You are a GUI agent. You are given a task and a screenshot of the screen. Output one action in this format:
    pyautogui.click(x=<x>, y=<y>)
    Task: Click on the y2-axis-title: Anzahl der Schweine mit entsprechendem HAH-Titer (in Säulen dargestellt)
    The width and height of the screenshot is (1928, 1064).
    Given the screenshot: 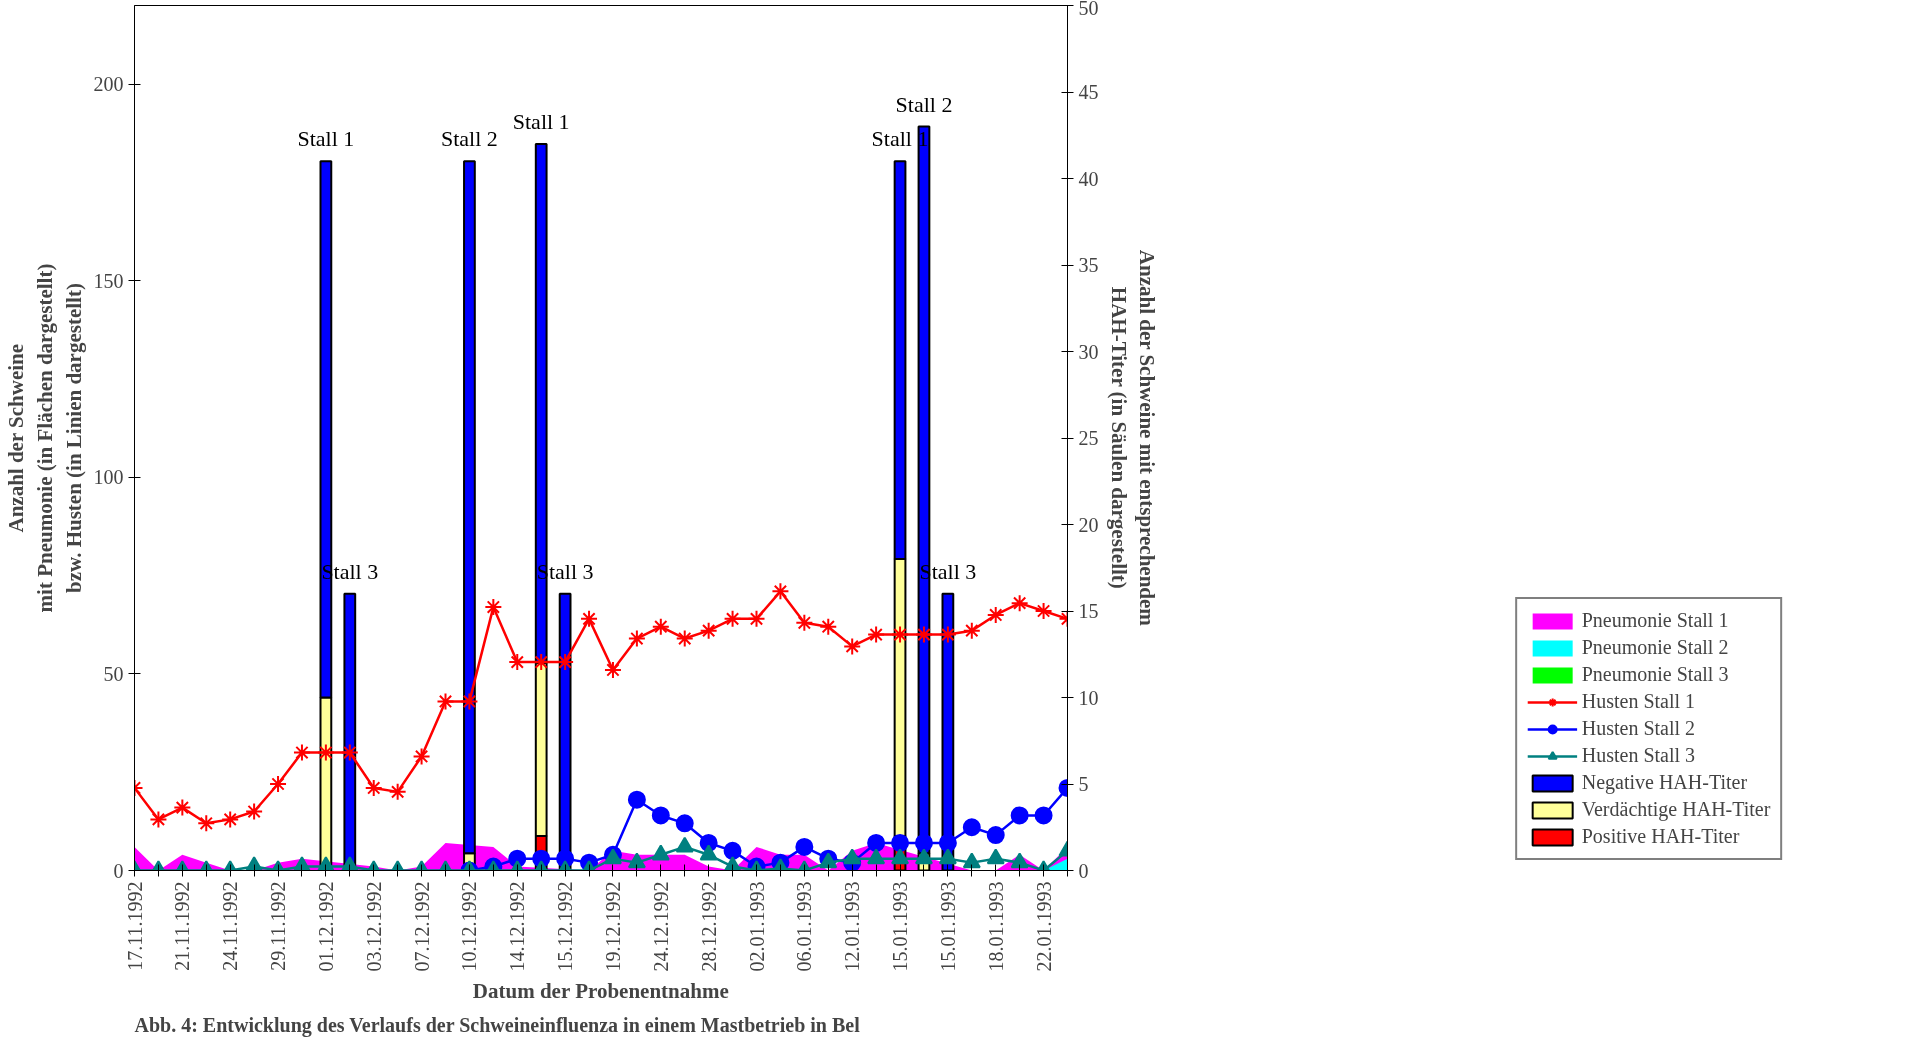 What is the action you would take?
    pyautogui.click(x=1133, y=438)
    